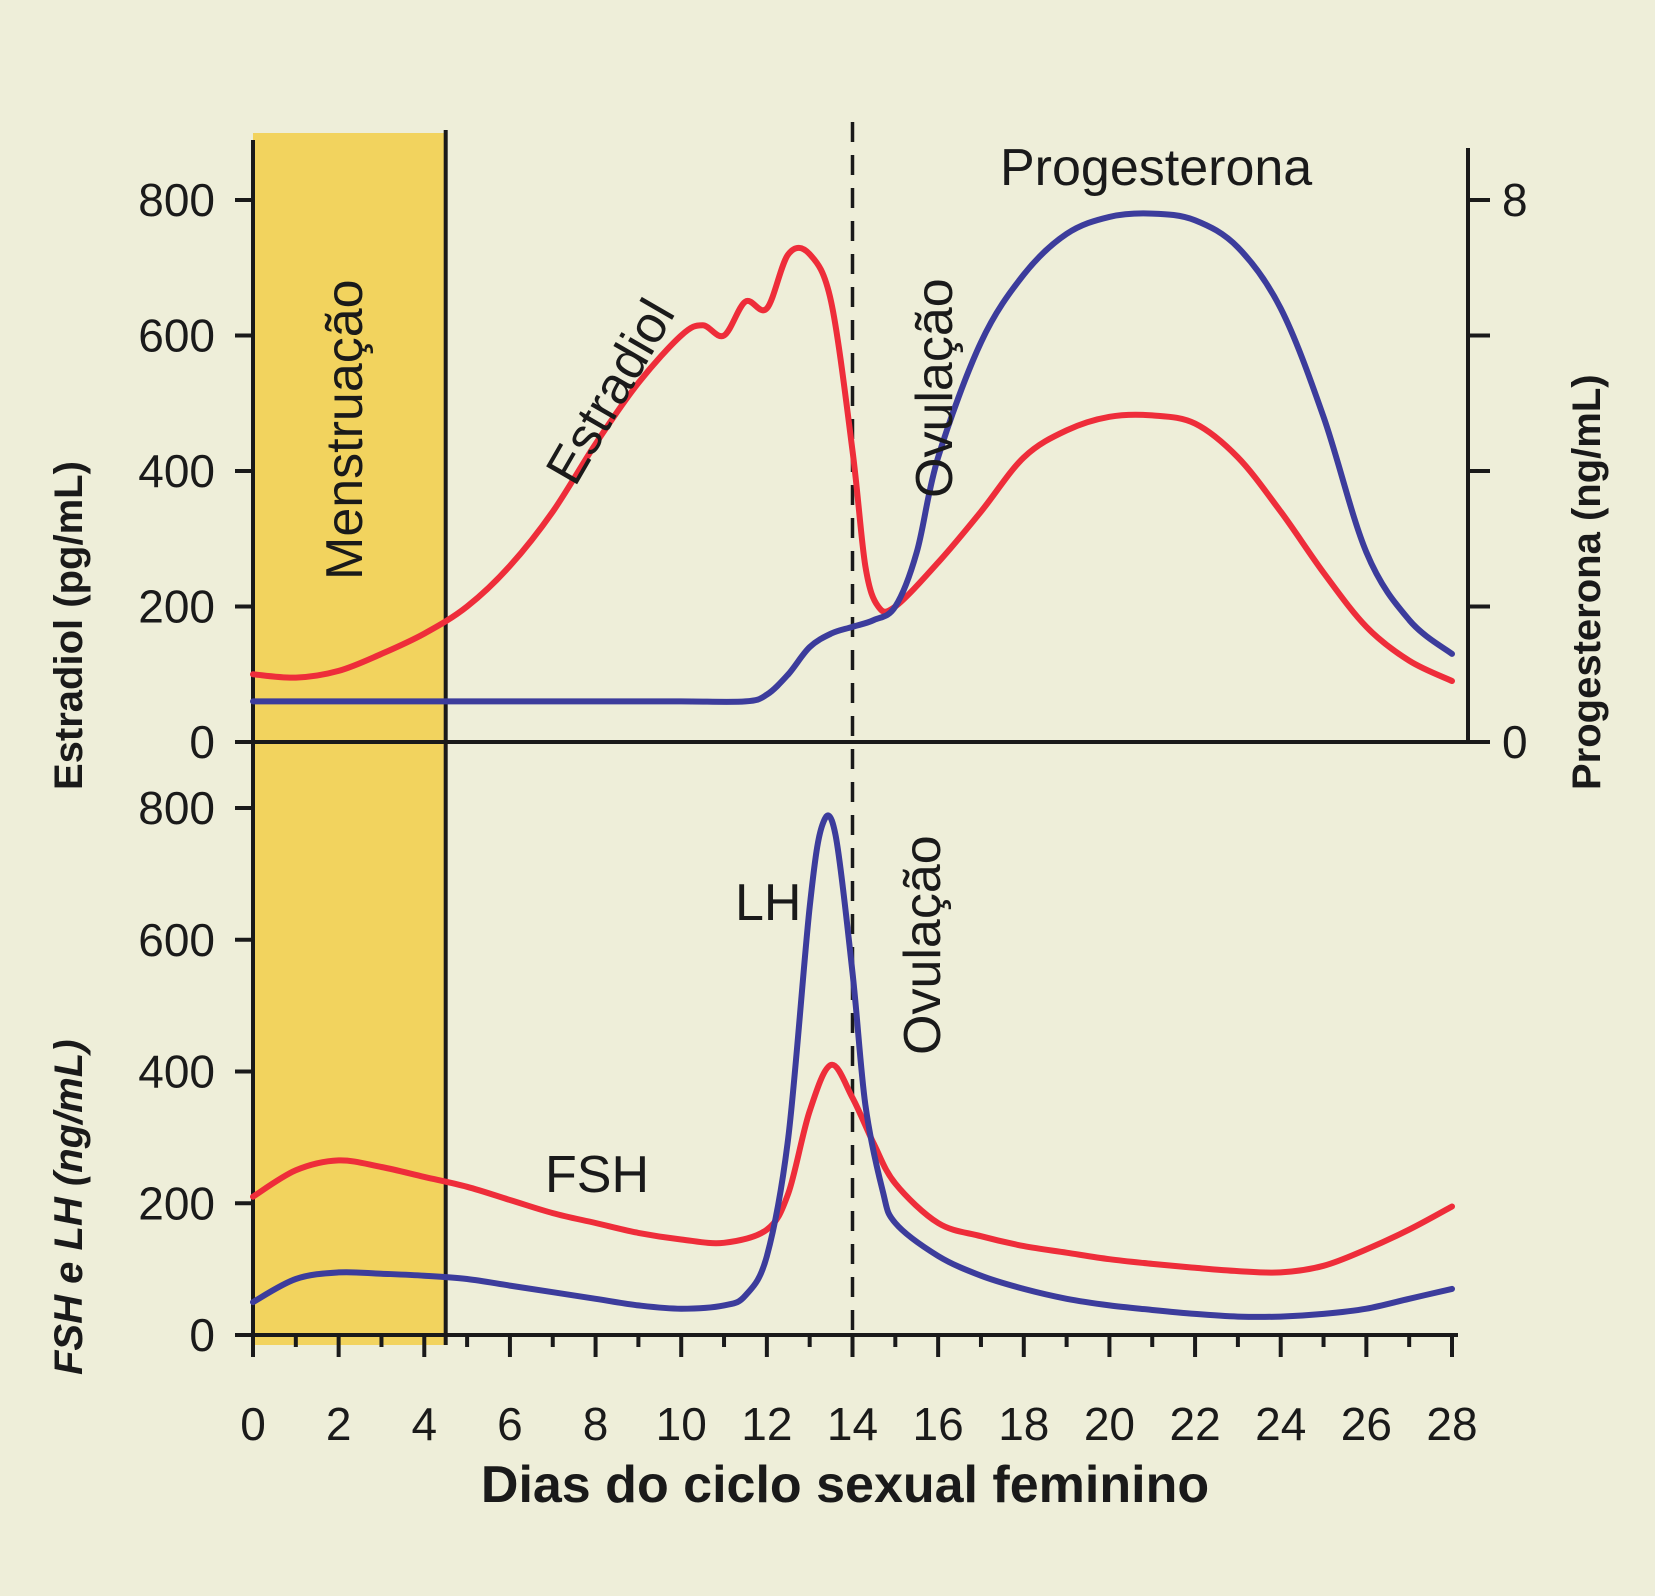  What do you see at coordinates (345, 429) in the screenshot?
I see `menstruation-label: Menstruação` at bounding box center [345, 429].